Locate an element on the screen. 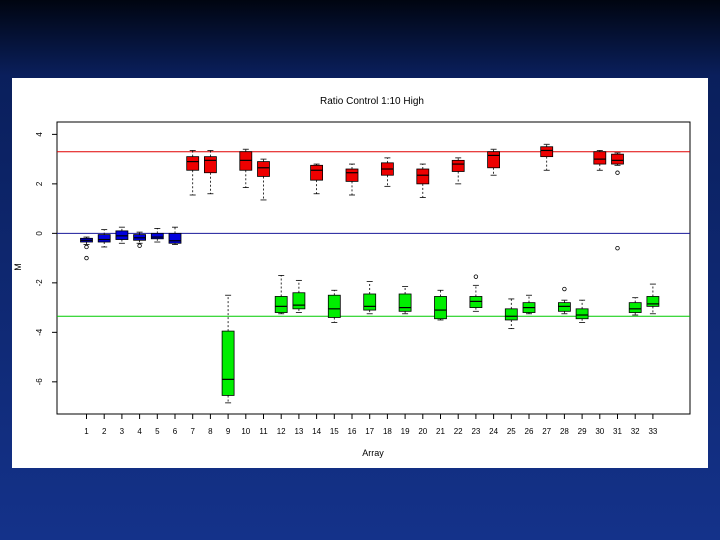 The height and width of the screenshot is (540, 720). x-tick-label: 31 is located at coordinates (617, 431).